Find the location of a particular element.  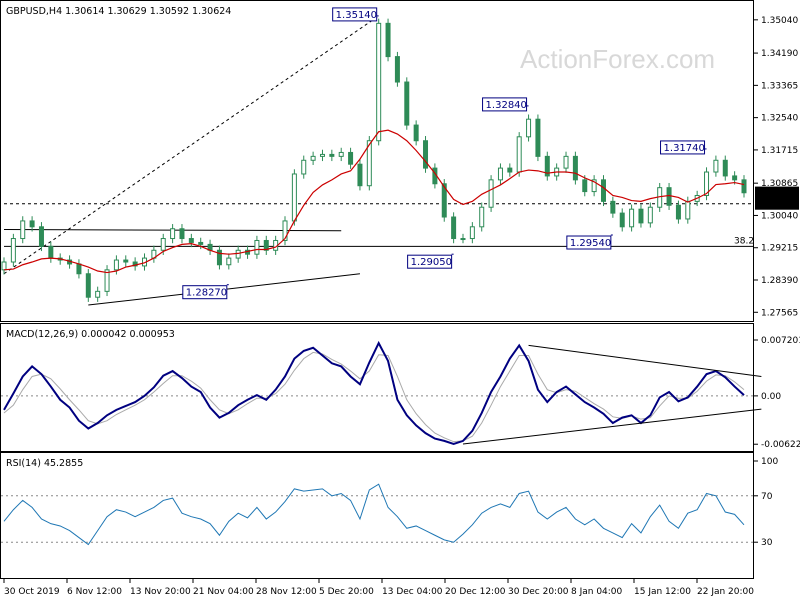

price-label-text: 1.29050 is located at coordinates (431, 262).